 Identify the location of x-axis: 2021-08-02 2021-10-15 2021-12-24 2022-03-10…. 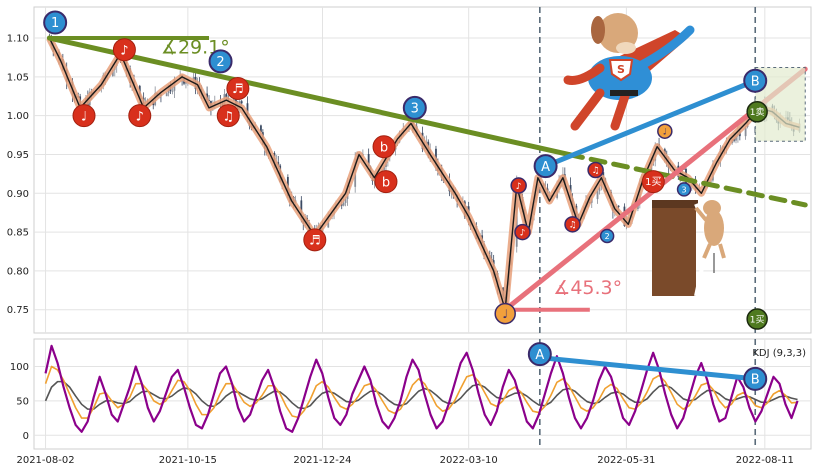
(404, 460).